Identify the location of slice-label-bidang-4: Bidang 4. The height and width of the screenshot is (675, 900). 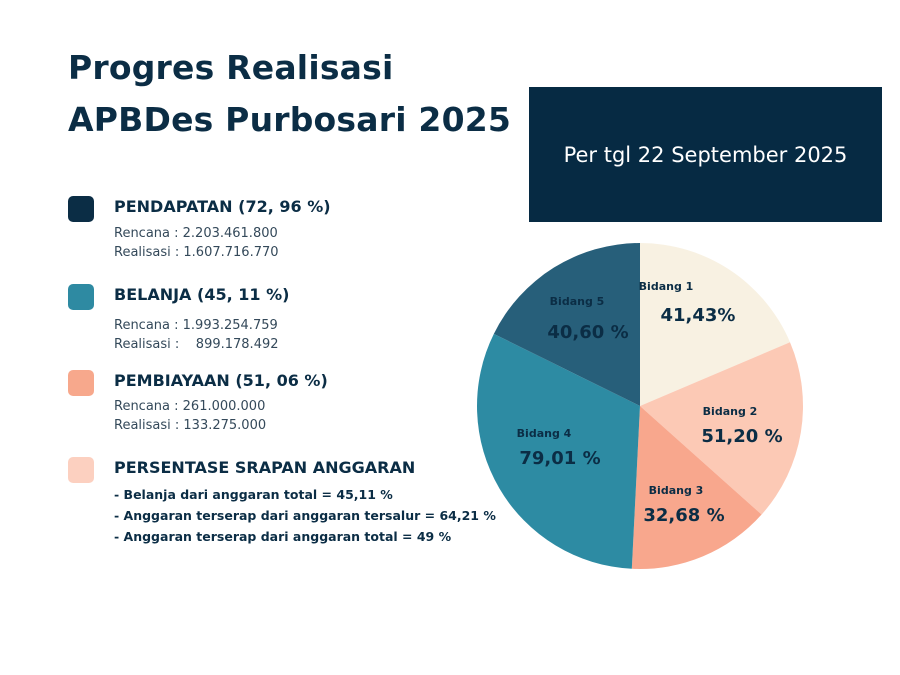
(544, 433).